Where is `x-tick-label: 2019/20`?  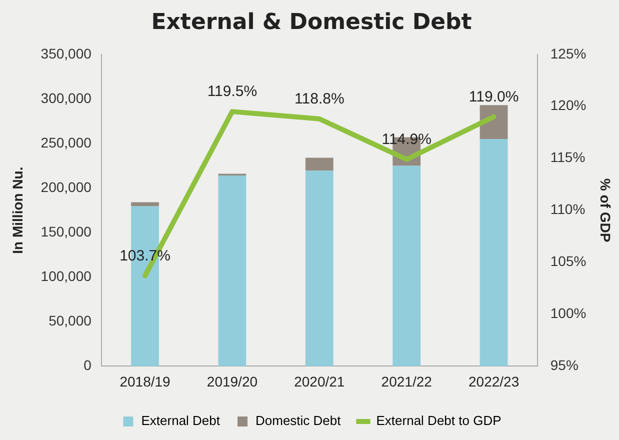 x-tick-label: 2019/20 is located at coordinates (232, 381).